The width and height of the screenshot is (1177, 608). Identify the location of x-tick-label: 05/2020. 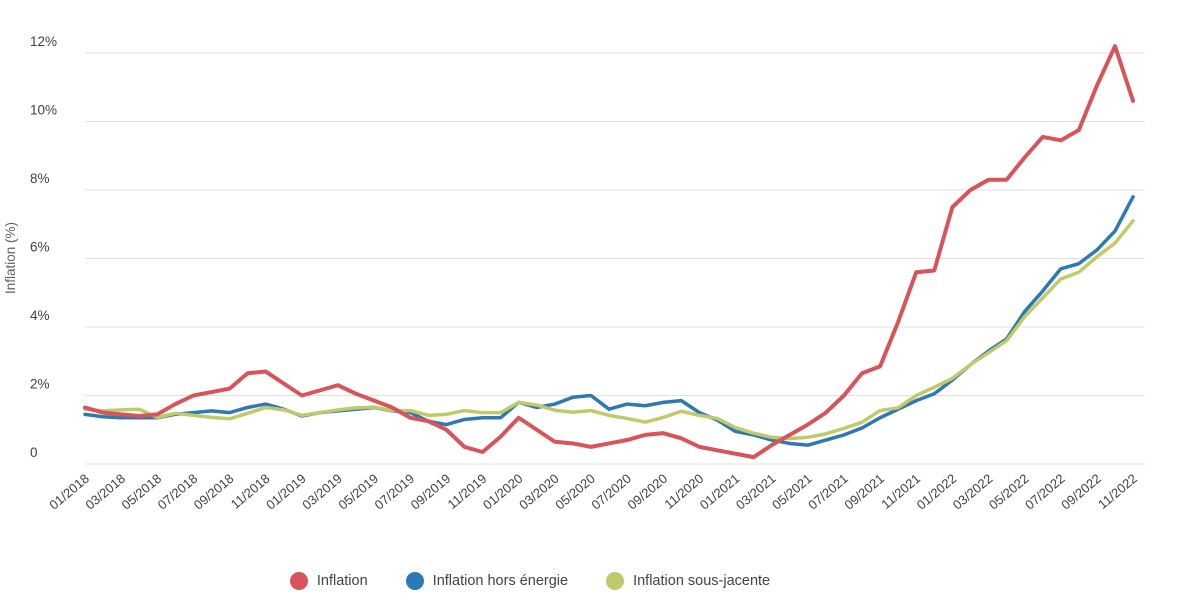
(575, 492).